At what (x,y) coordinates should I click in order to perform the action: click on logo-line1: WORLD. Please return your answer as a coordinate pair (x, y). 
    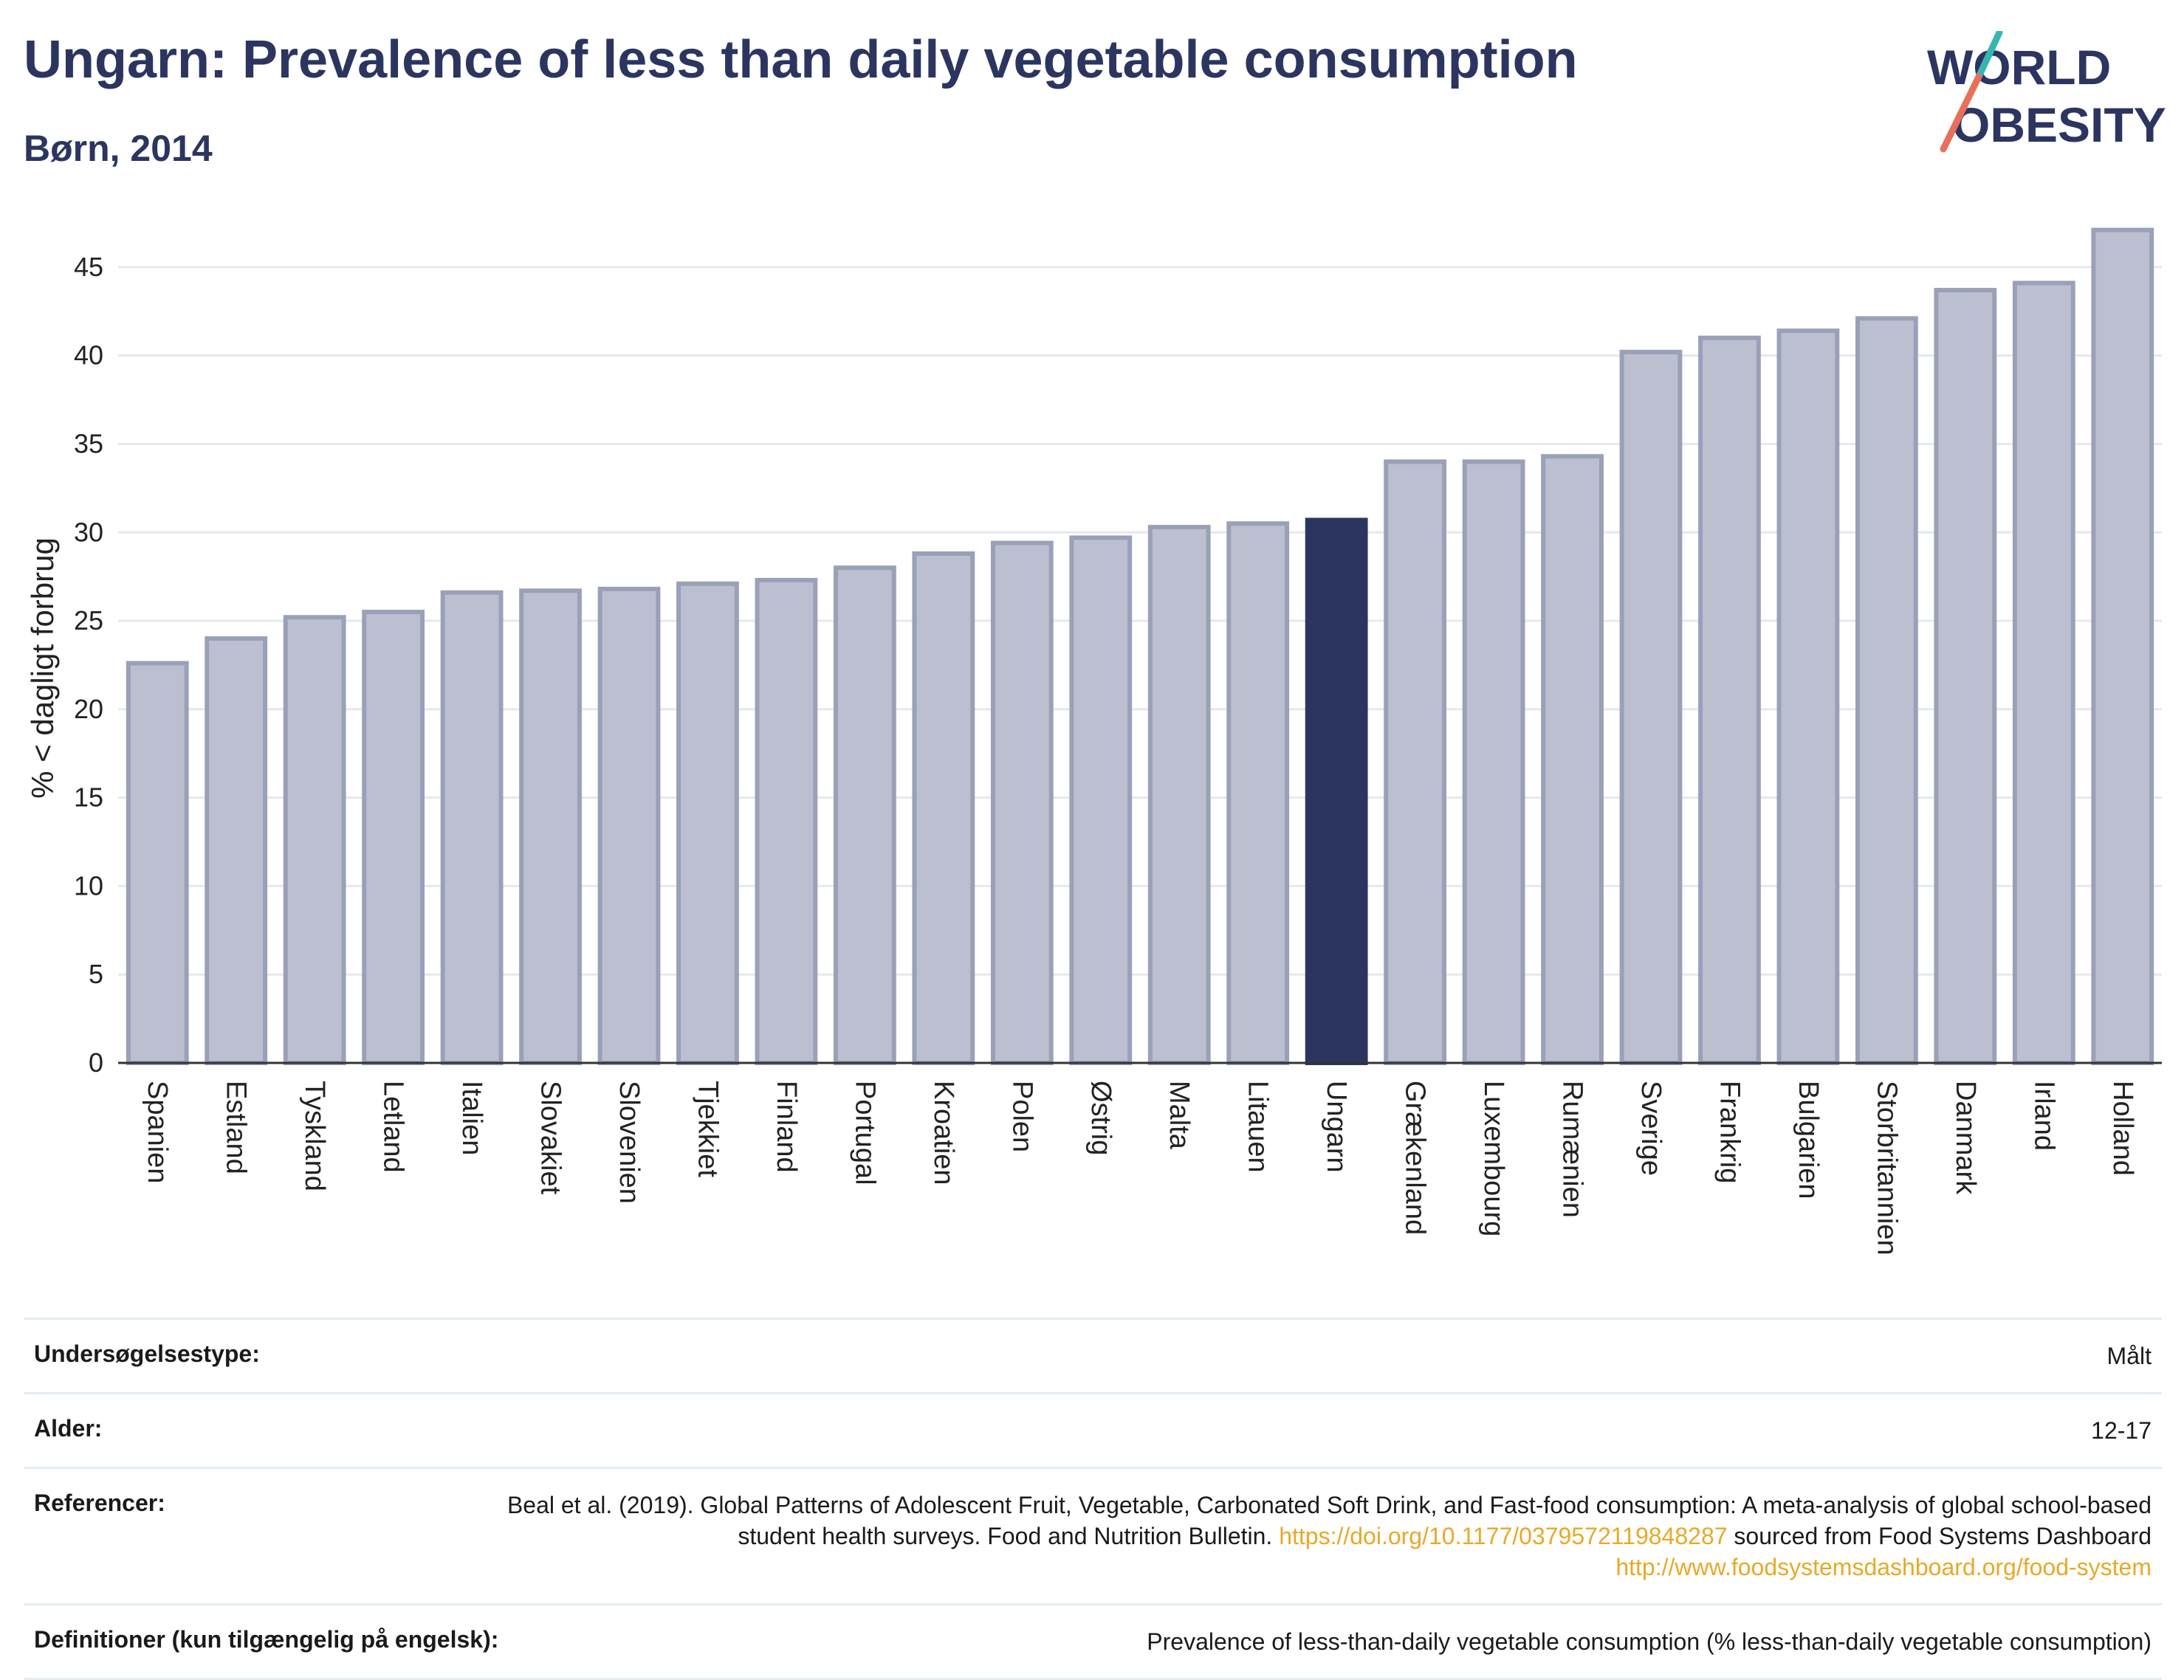
    Looking at the image, I should click on (2019, 67).